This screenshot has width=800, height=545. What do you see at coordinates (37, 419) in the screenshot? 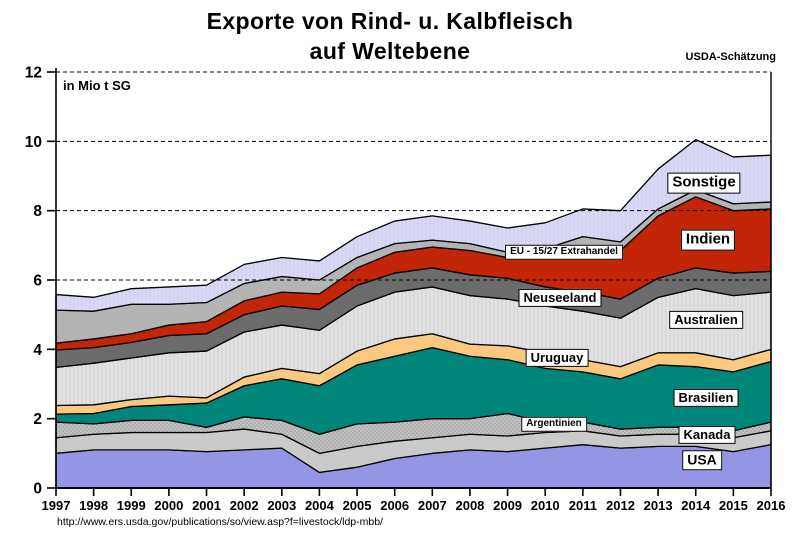
I see `y-tick-label: 2` at bounding box center [37, 419].